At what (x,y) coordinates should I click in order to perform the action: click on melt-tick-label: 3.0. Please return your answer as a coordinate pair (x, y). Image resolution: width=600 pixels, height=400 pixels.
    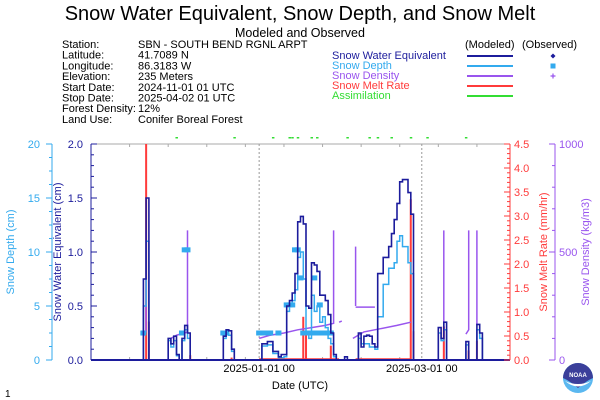
    Looking at the image, I should click on (521, 217).